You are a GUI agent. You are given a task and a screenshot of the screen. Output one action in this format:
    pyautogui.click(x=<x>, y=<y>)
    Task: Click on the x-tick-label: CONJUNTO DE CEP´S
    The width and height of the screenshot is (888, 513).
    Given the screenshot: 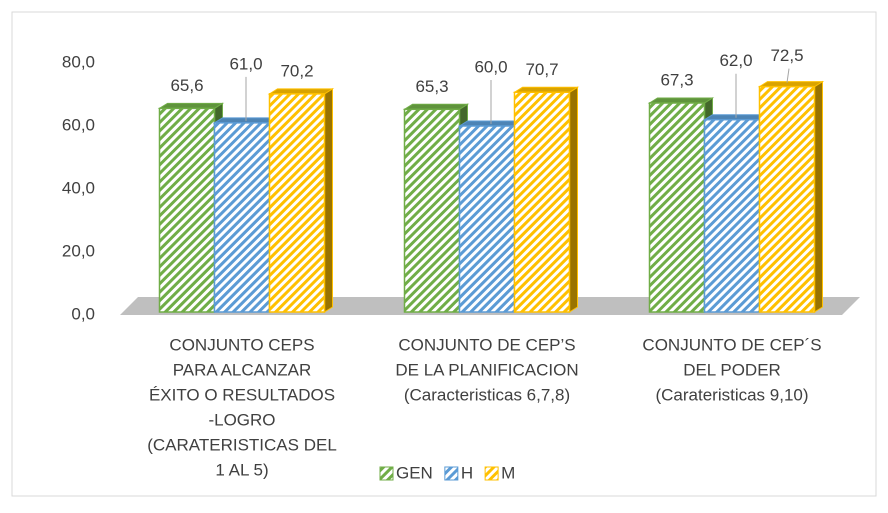 What is the action you would take?
    pyautogui.click(x=731, y=344)
    